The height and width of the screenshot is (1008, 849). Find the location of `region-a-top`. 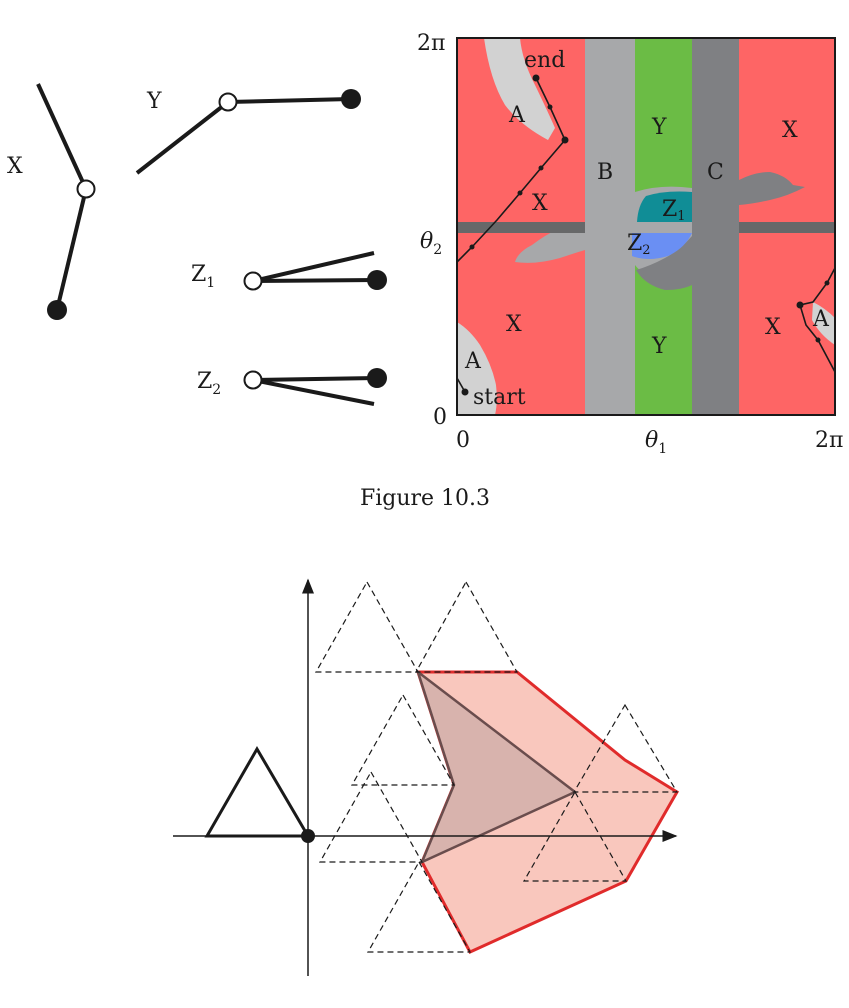

region-a-top is located at coordinates (519, 89).